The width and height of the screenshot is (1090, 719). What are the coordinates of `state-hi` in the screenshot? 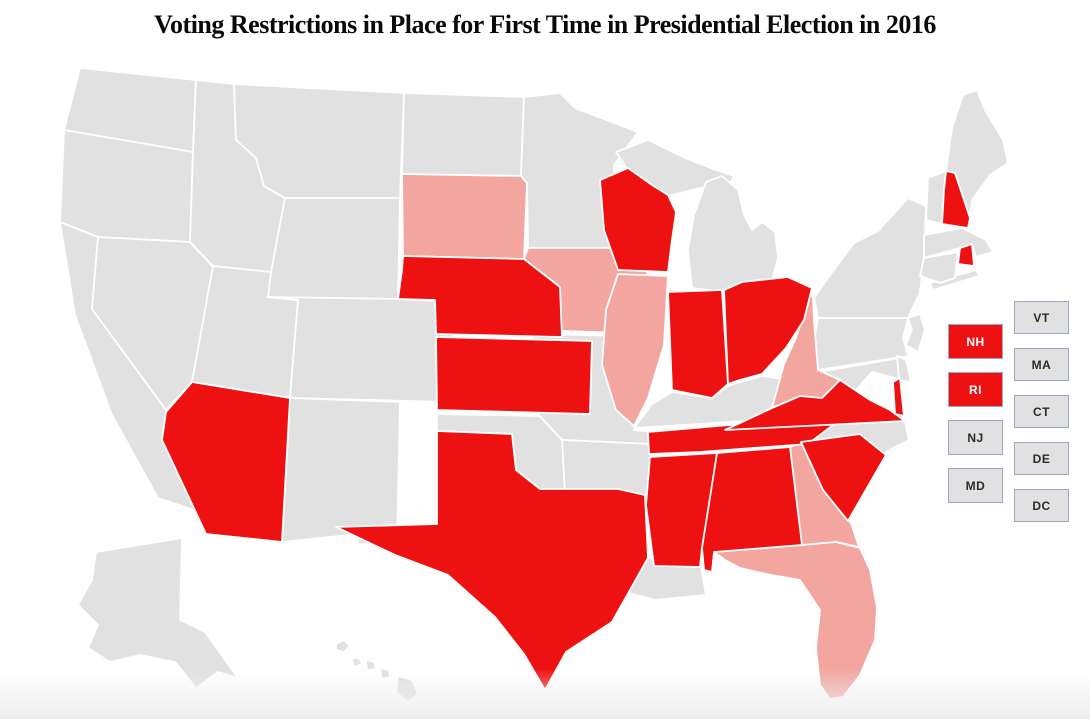 It's located at (343, 646).